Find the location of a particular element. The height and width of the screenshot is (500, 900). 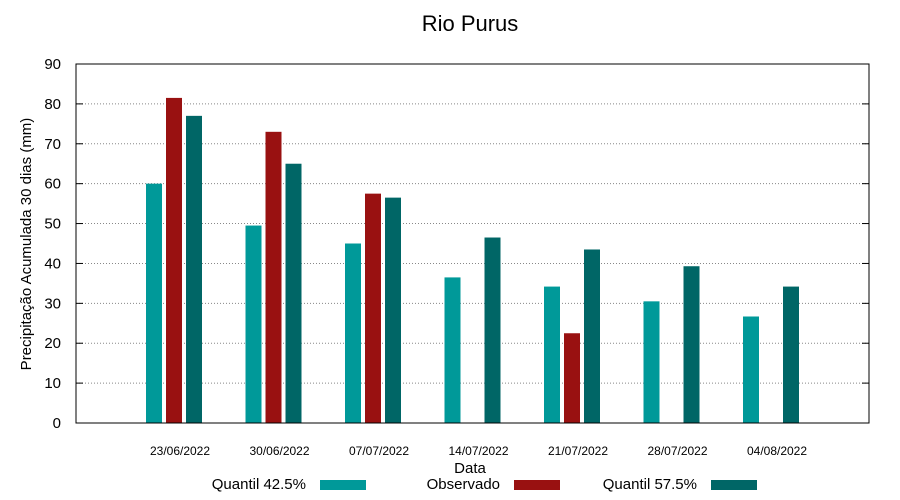

y-tick-label: 80 is located at coordinates (52, 104).